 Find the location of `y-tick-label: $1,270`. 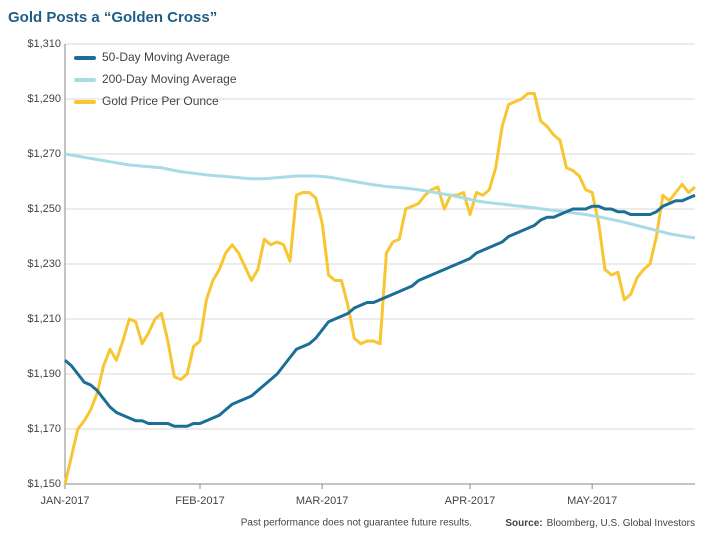

y-tick-label: $1,270 is located at coordinates (44, 154).